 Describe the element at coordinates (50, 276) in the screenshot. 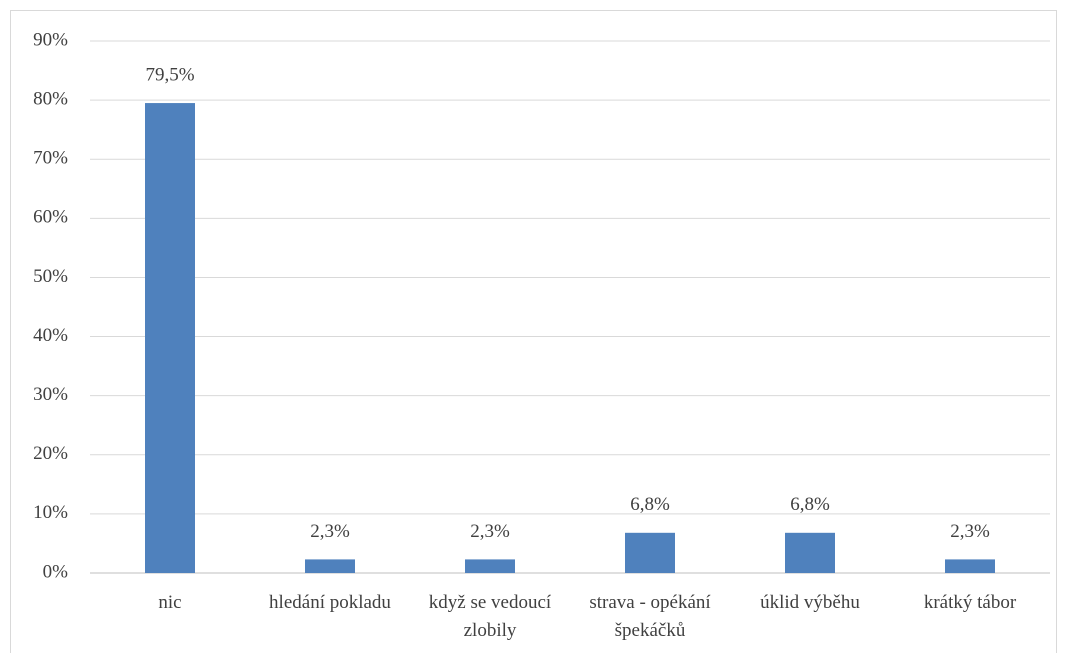

I see `y-tick-label: 50%` at that location.